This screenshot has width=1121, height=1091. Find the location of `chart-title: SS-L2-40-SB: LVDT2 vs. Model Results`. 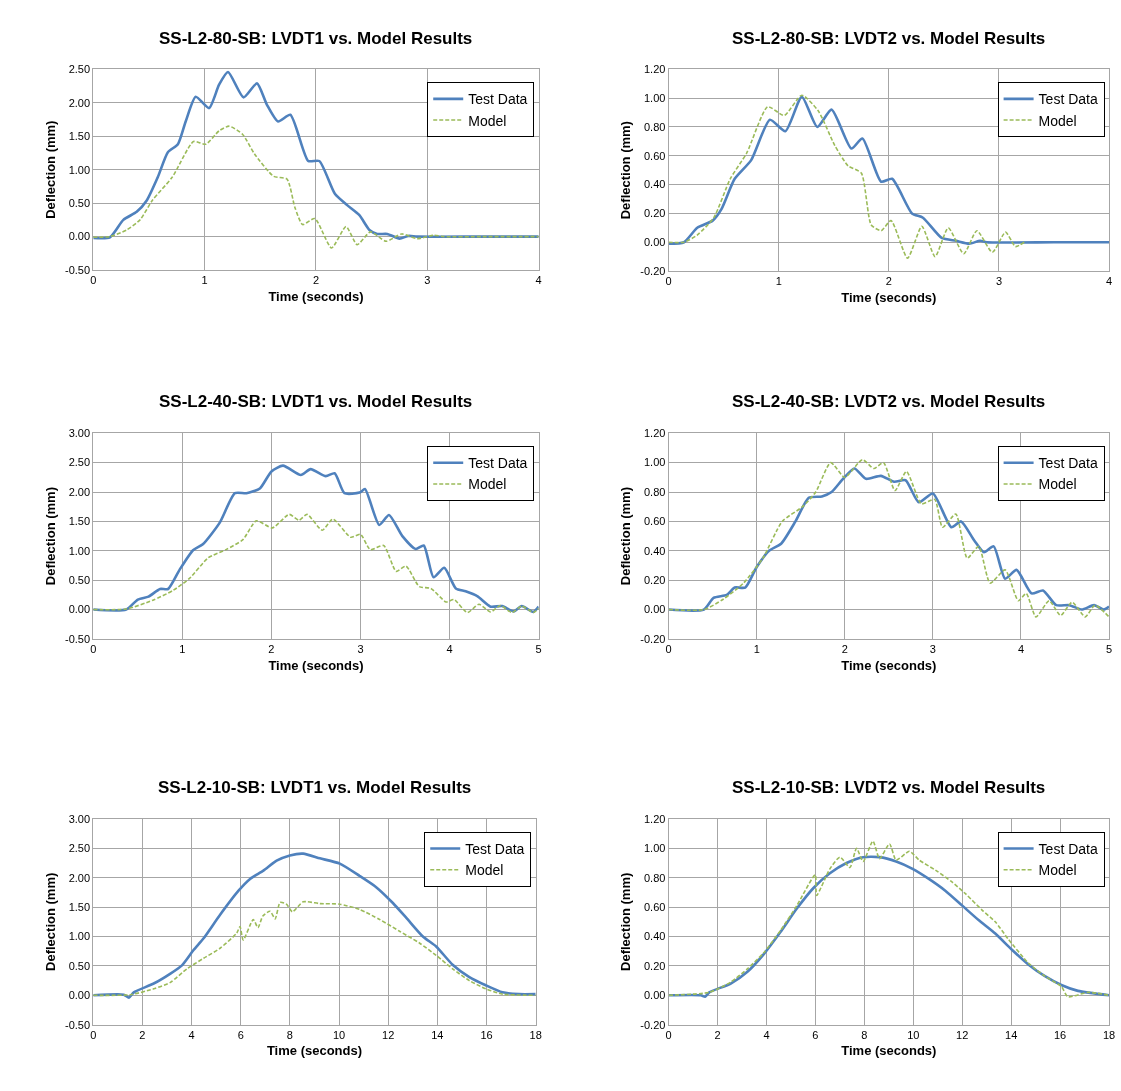

chart-title: SS-L2-40-SB: LVDT2 vs. Model Results is located at coordinates (889, 401).